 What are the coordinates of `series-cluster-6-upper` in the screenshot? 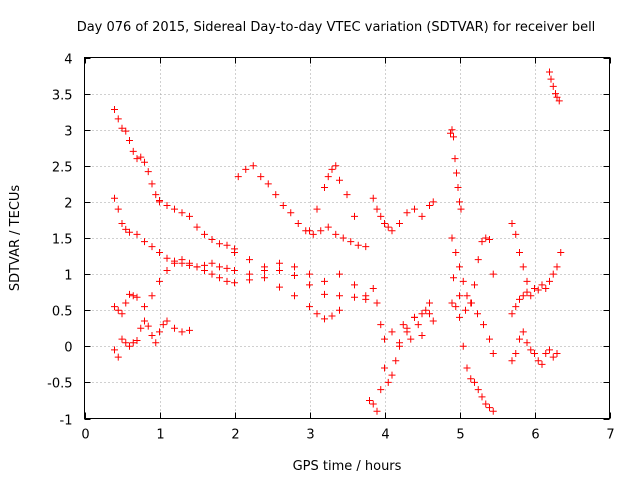 It's located at (519, 252).